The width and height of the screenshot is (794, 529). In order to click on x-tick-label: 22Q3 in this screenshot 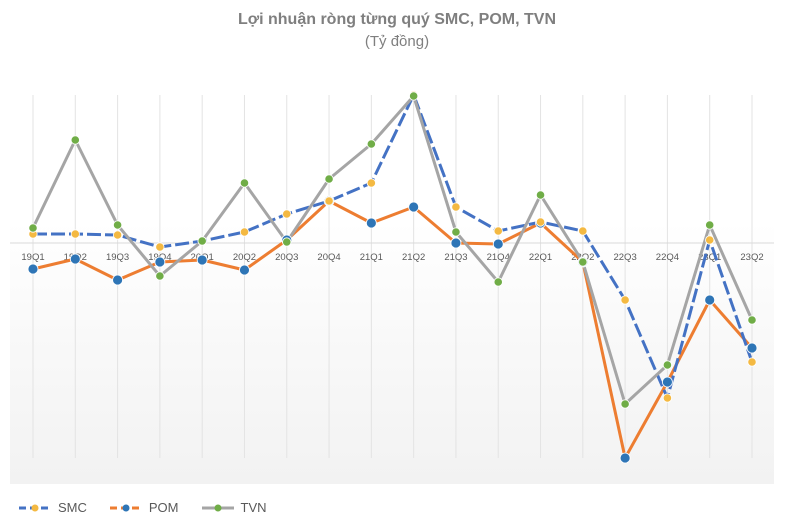, I will do `click(624, 257)`.